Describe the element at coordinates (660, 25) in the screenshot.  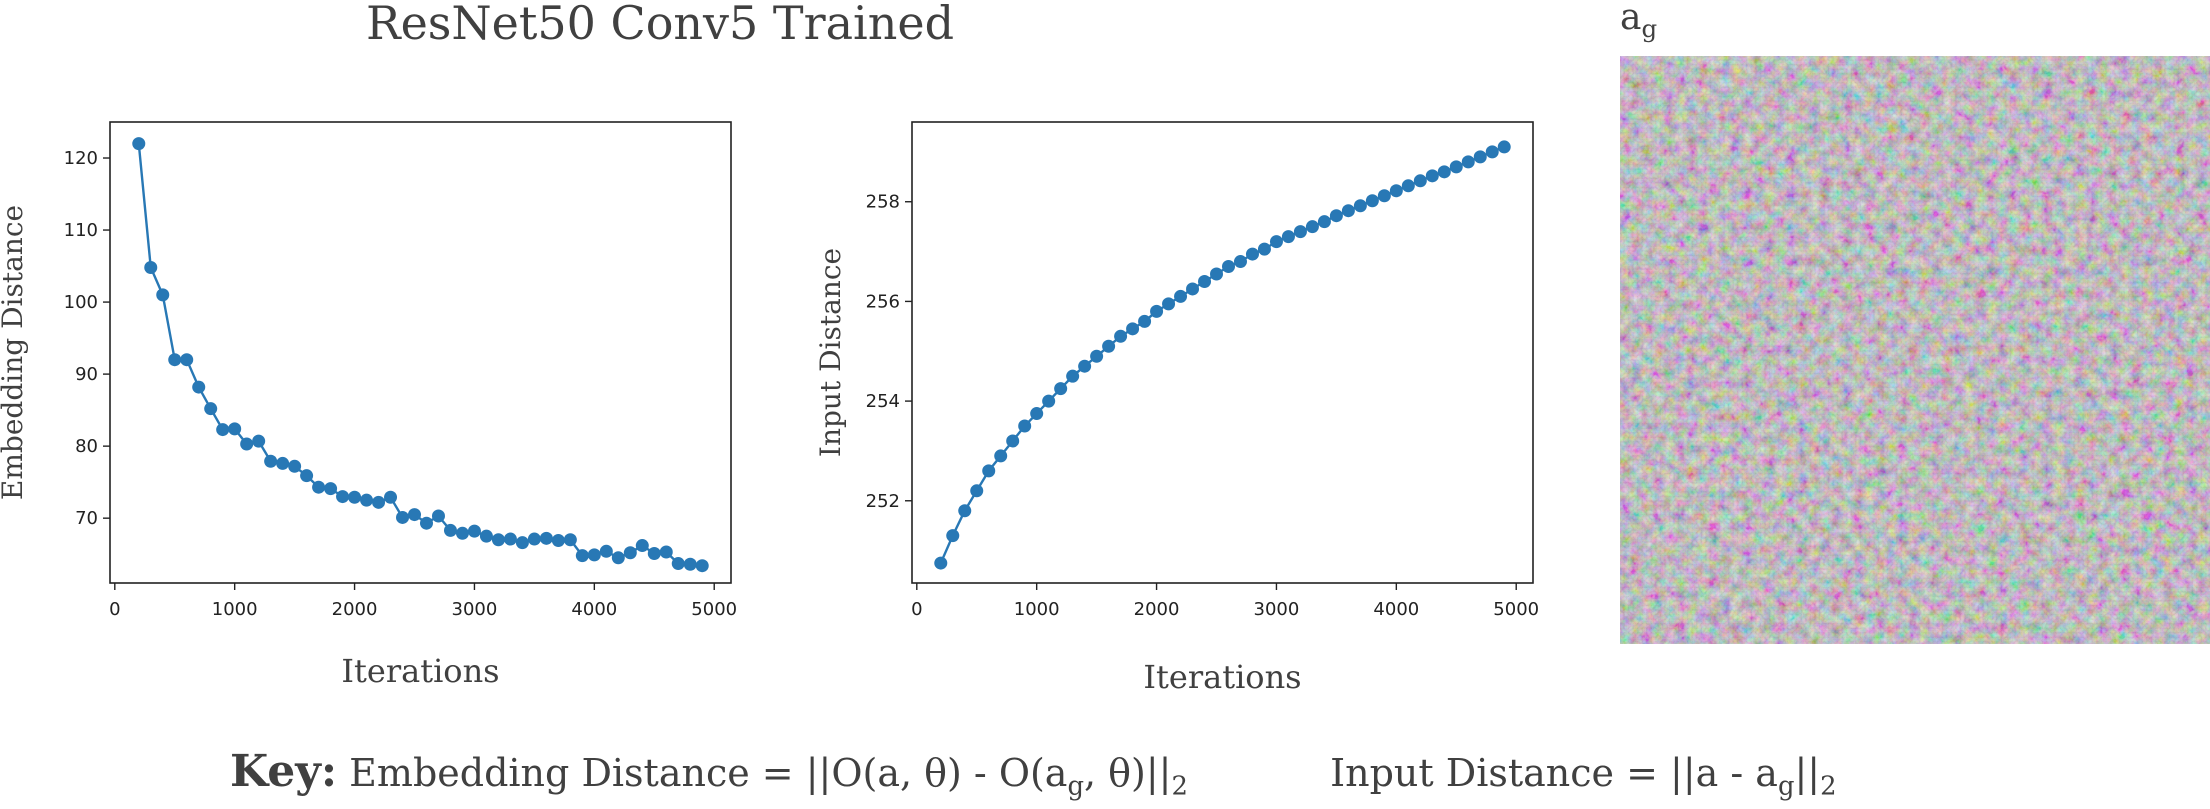
I see `figure-title: ResNet50 Conv5 Trained` at that location.